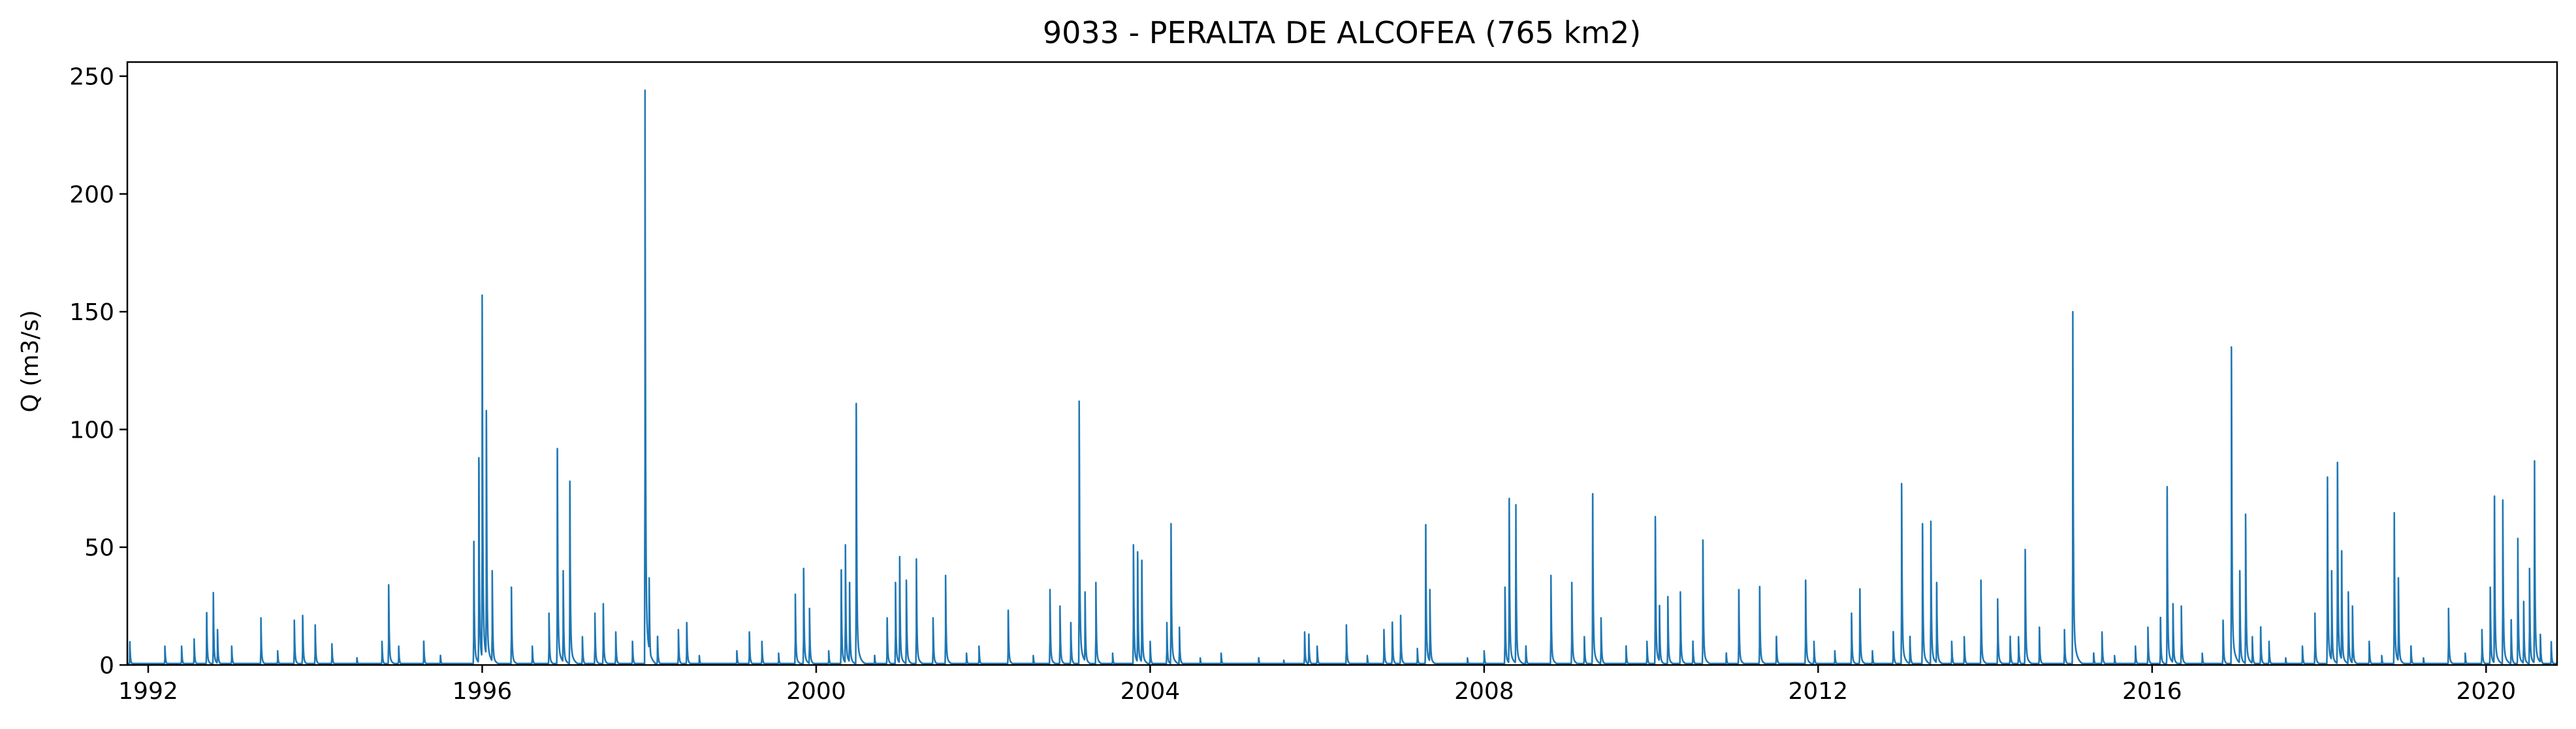 This screenshot has width=2576, height=729. I want to click on x-tick-label: 1992, so click(148, 691).